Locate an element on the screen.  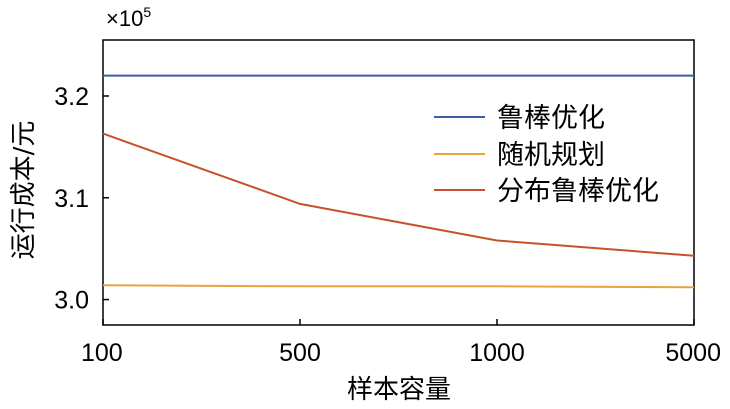
x-tick-label: 500 is located at coordinates (300, 353).